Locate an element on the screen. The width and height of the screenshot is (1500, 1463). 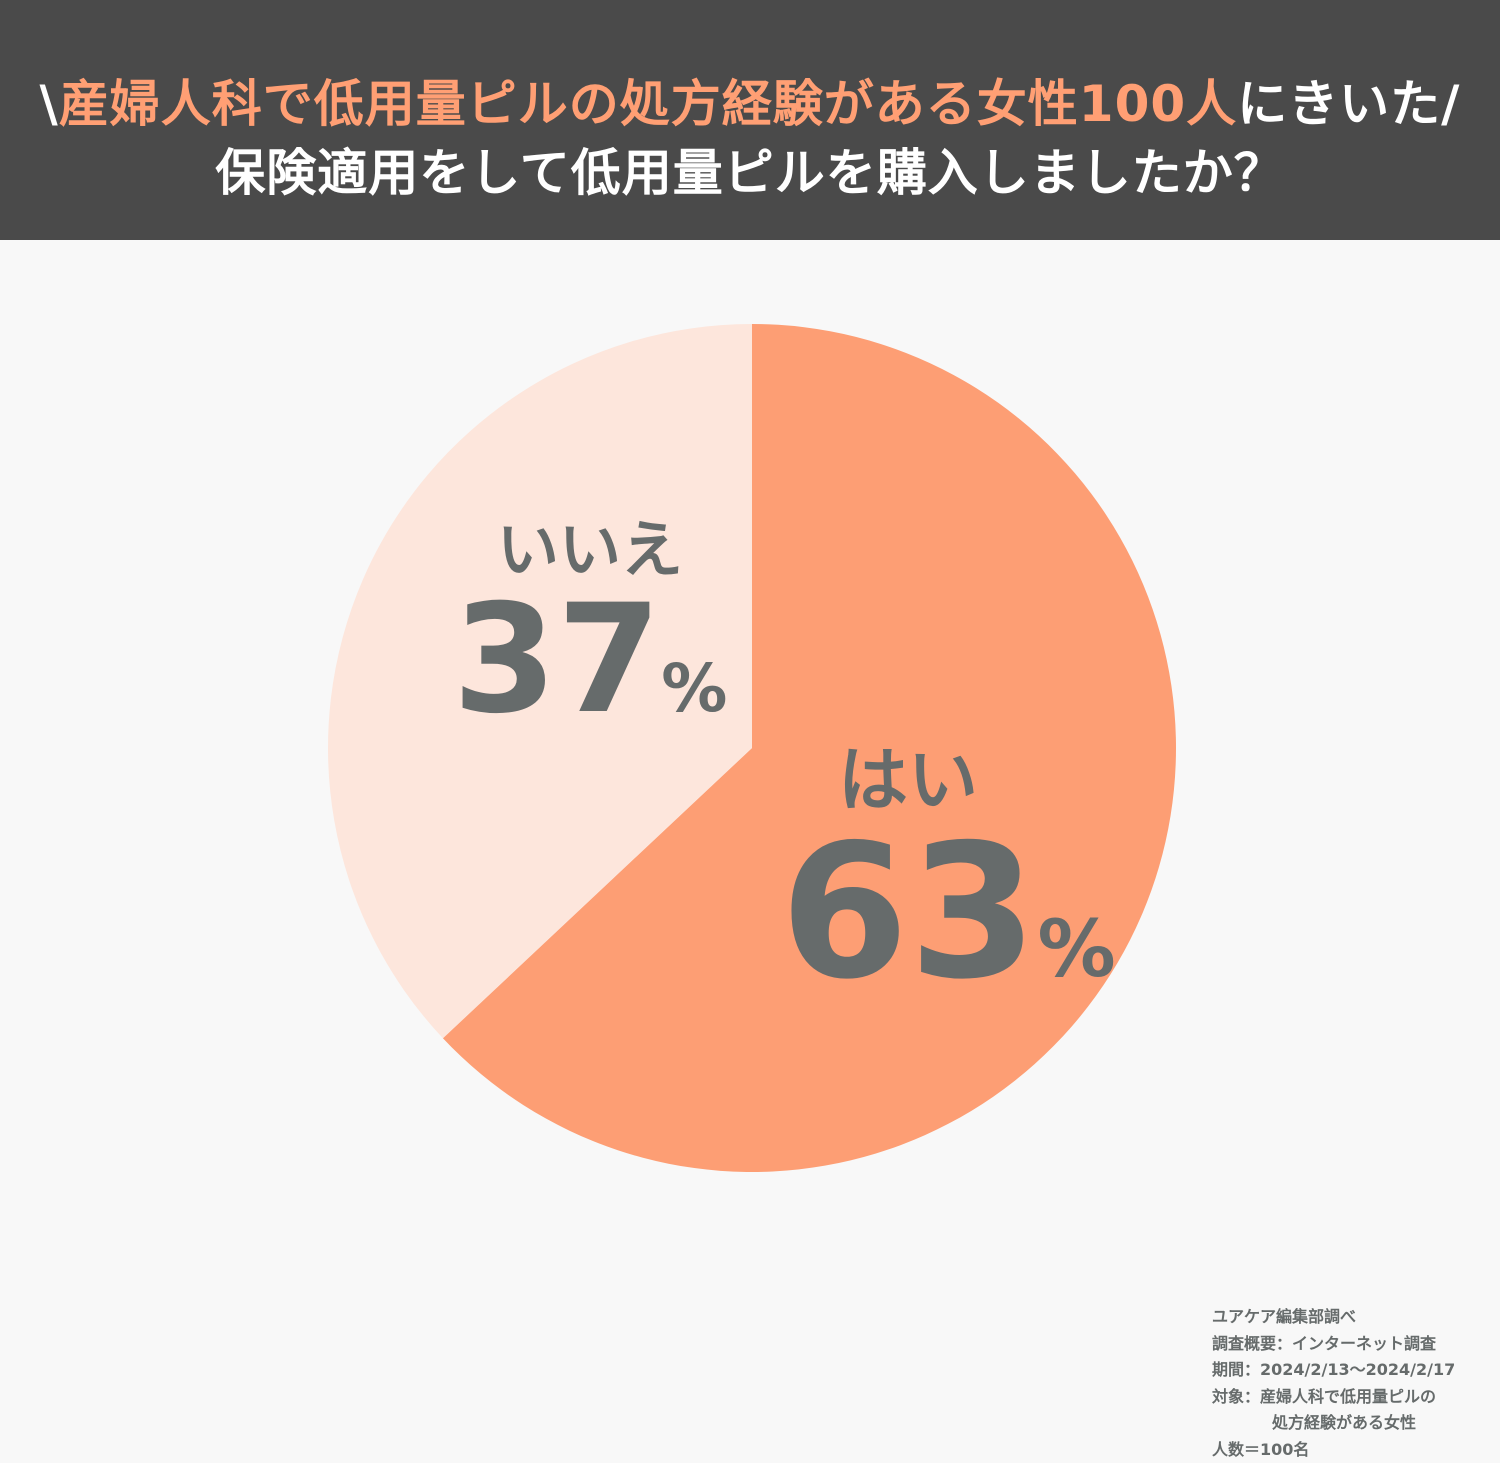
chart-question: 保険適用をして低用量ピルを購入しましたか？ is located at coordinates (750, 173).